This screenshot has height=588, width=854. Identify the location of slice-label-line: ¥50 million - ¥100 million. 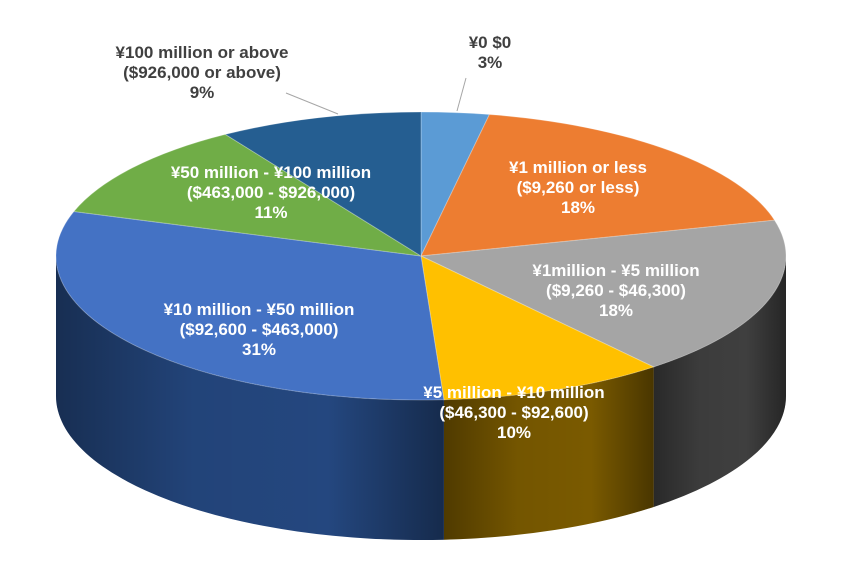
(271, 172).